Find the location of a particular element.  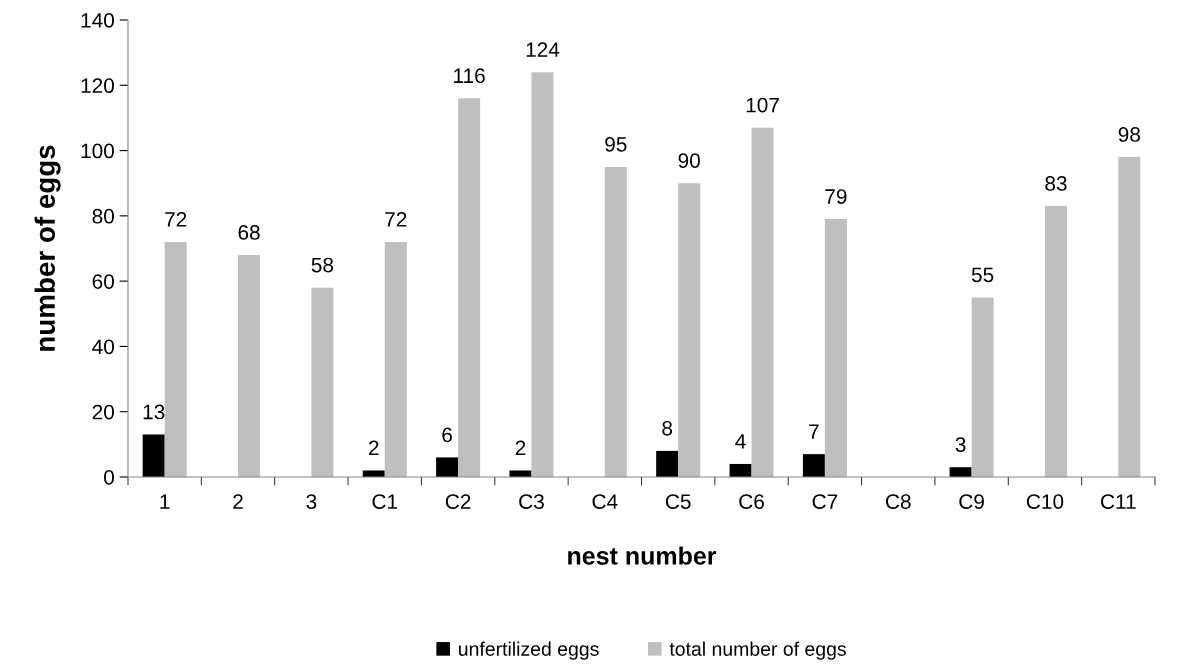

data-label: 68 is located at coordinates (249, 232).